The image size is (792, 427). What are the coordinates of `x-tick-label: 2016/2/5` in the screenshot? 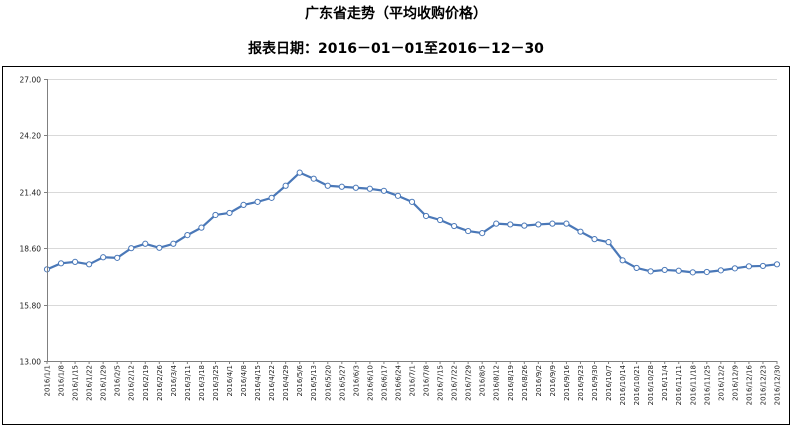 It's located at (118, 380).